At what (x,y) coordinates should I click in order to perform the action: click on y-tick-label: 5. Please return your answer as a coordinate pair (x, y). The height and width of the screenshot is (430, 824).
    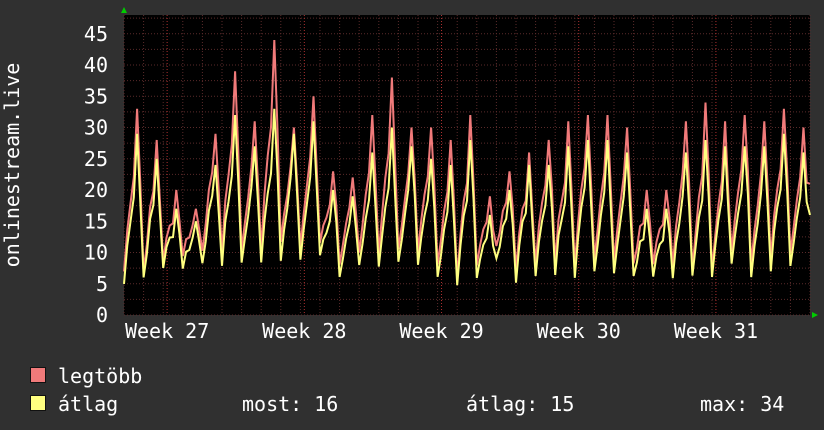
    Looking at the image, I should click on (102, 284).